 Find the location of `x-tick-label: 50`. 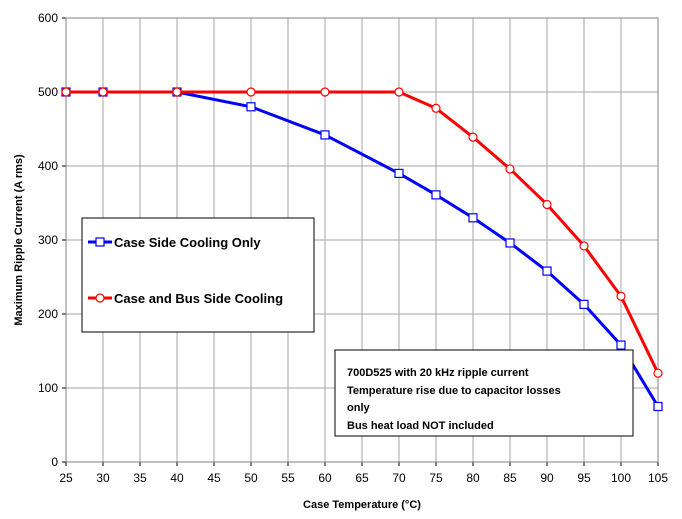

x-tick-label: 50 is located at coordinates (251, 478).